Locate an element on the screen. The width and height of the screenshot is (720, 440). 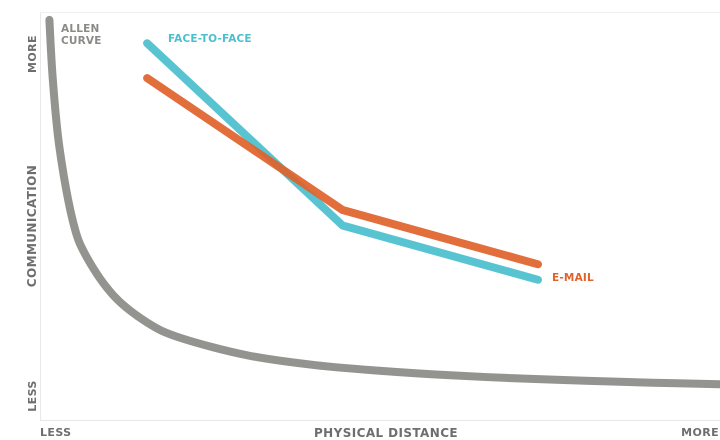
series-label-face-to-face: FACE-TO-FACE is located at coordinates (210, 39).